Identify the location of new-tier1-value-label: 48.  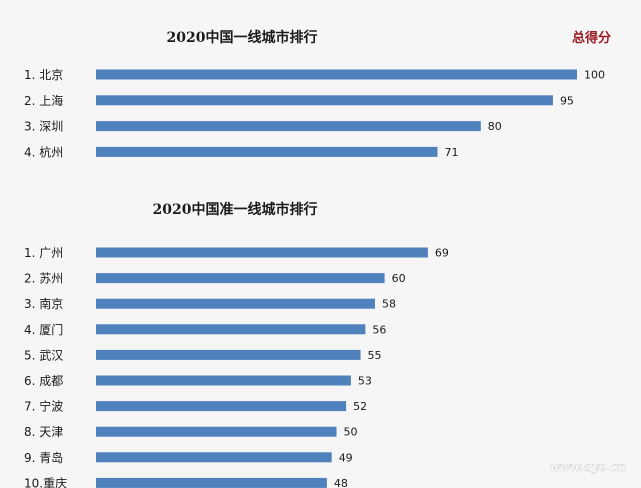
(341, 482).